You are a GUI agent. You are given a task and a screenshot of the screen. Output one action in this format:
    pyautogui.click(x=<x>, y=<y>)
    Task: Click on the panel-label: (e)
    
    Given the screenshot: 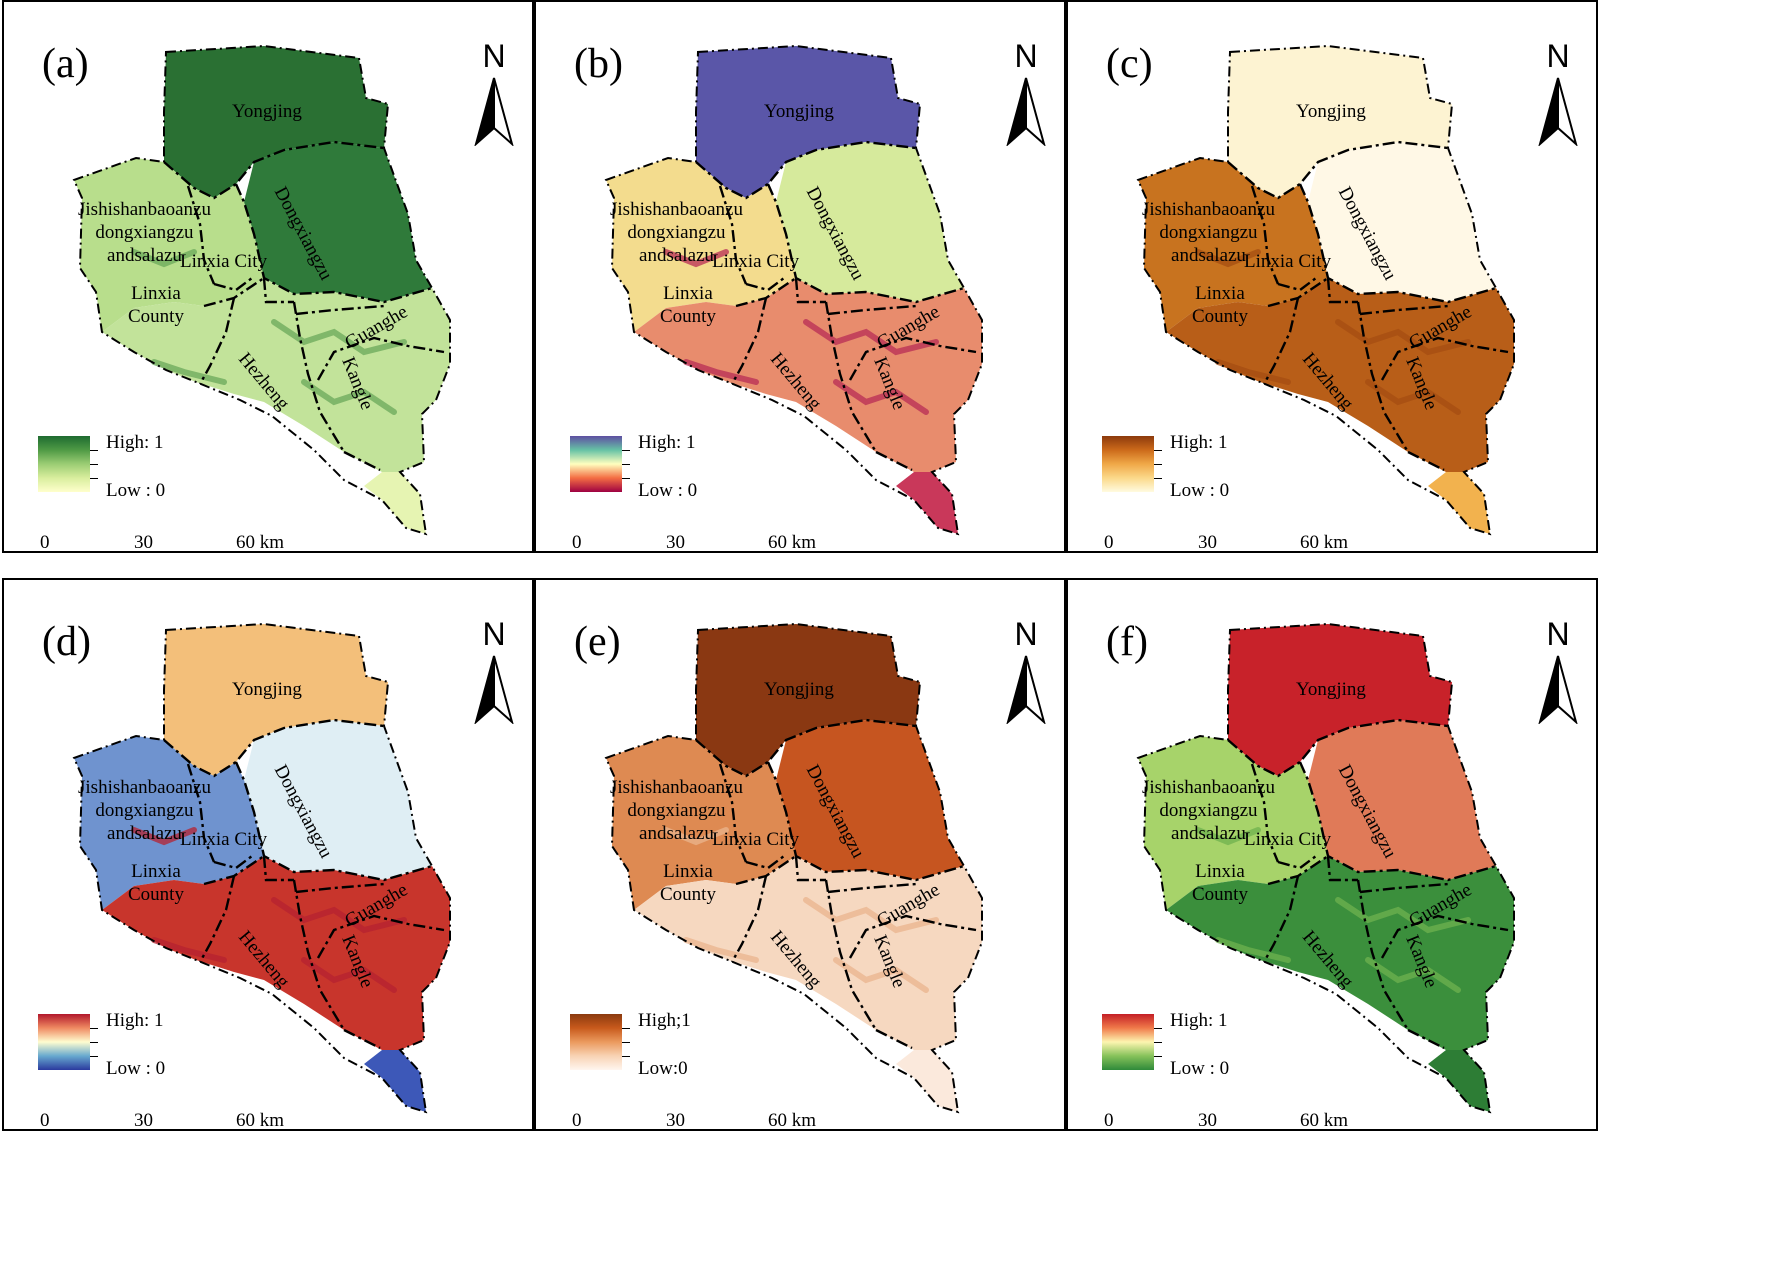 What is the action you would take?
    pyautogui.click(x=597, y=642)
    